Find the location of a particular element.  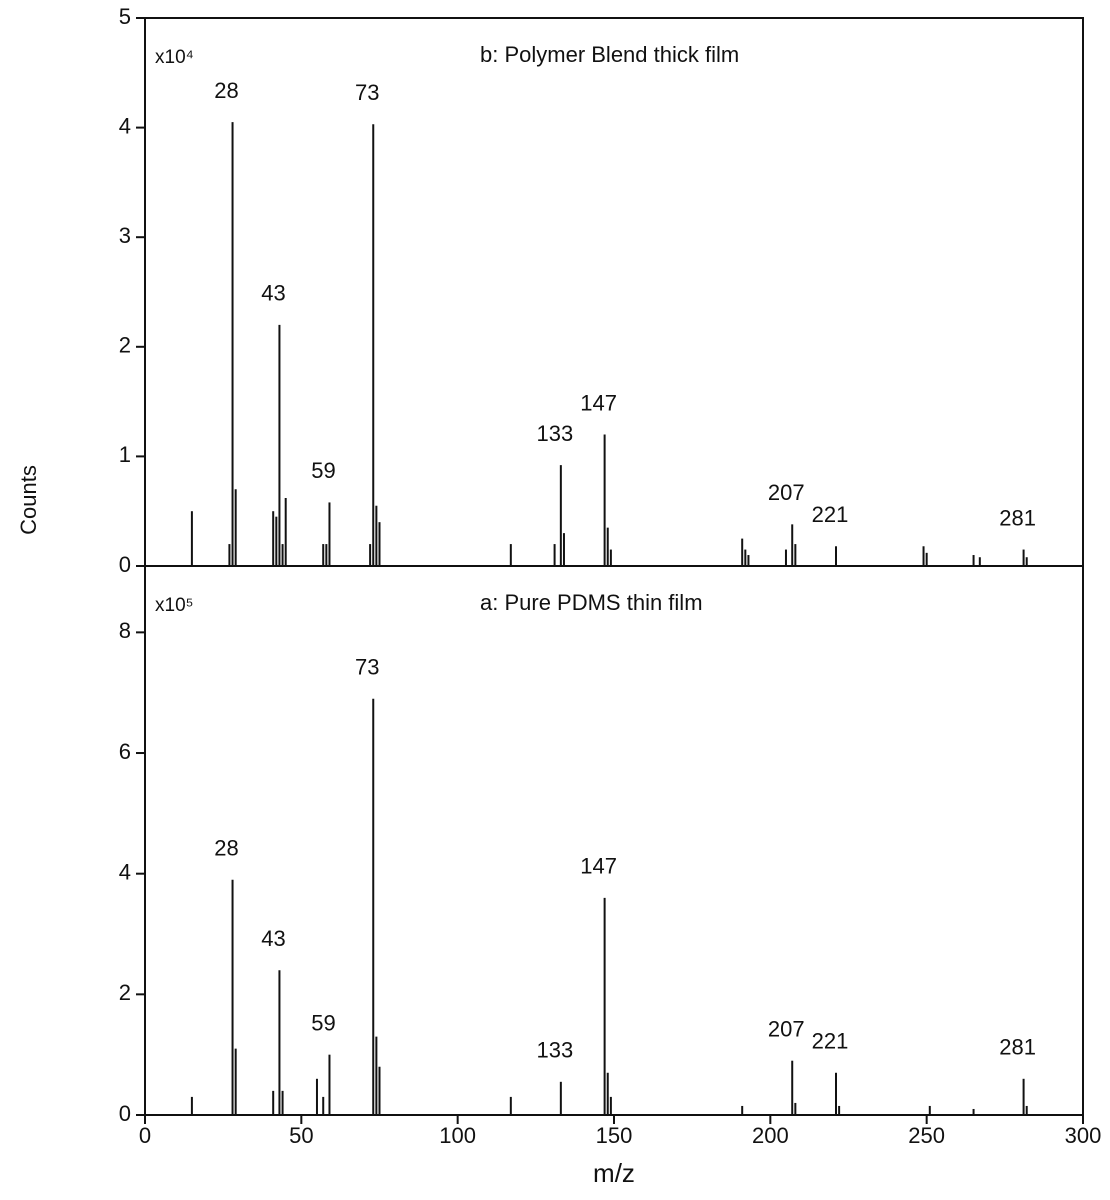

panel-title: a: Pure PDMS thin film is located at coordinates (591, 602).